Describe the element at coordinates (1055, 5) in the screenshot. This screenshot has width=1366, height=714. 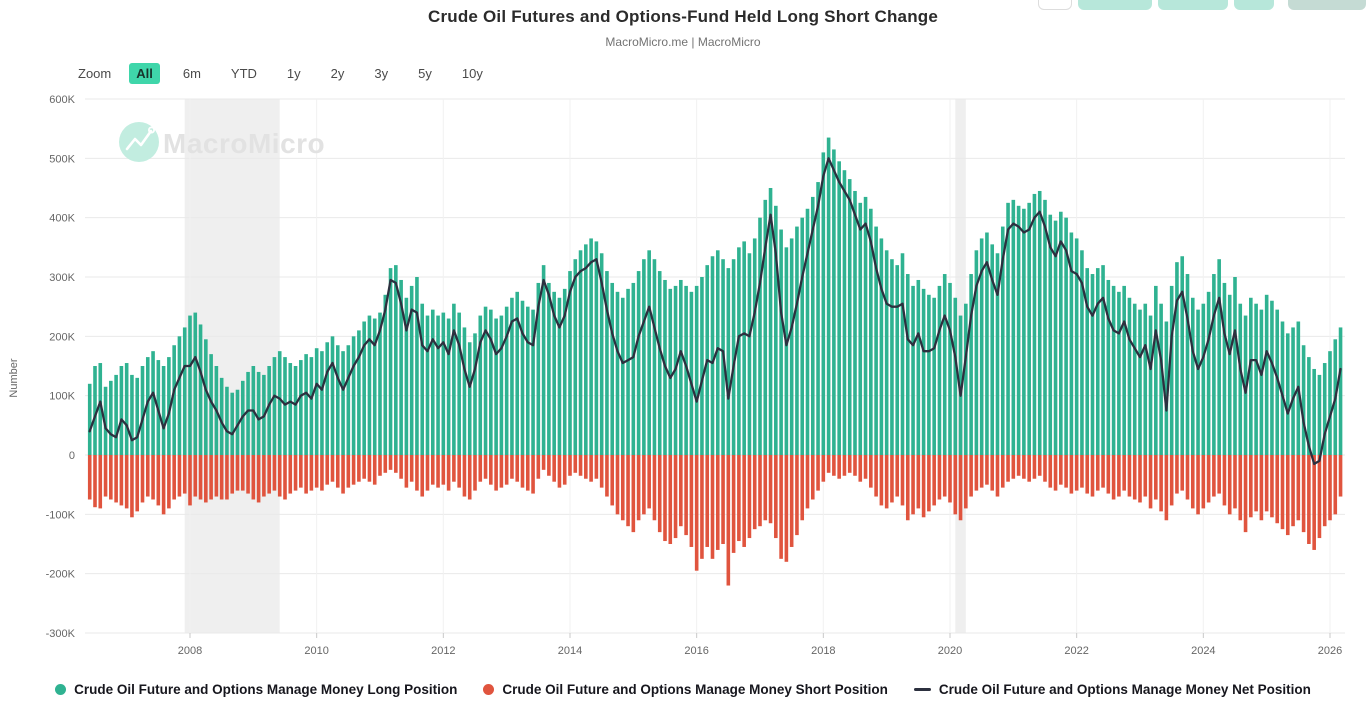
I see `top-button-outline` at that location.